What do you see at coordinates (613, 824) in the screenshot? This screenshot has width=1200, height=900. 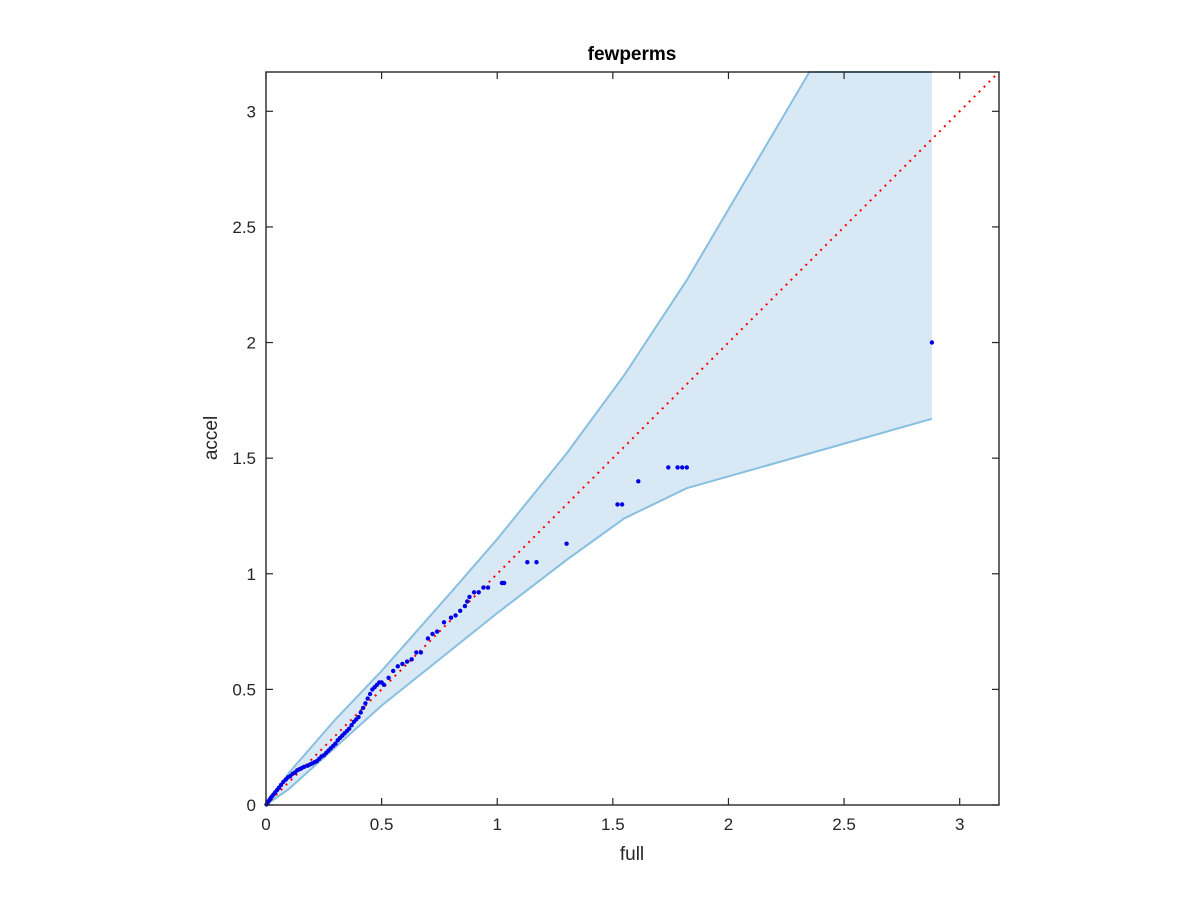 I see `x-tick-label: 1.5` at bounding box center [613, 824].